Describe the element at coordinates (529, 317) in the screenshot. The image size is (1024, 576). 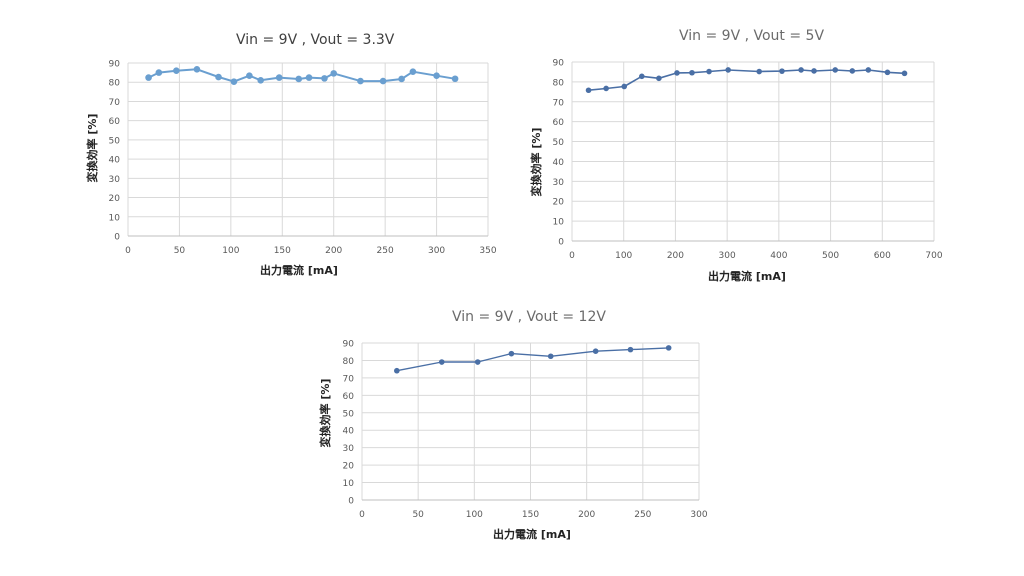
I see `chart-title: Vin = 9V , Vout = 12V` at that location.